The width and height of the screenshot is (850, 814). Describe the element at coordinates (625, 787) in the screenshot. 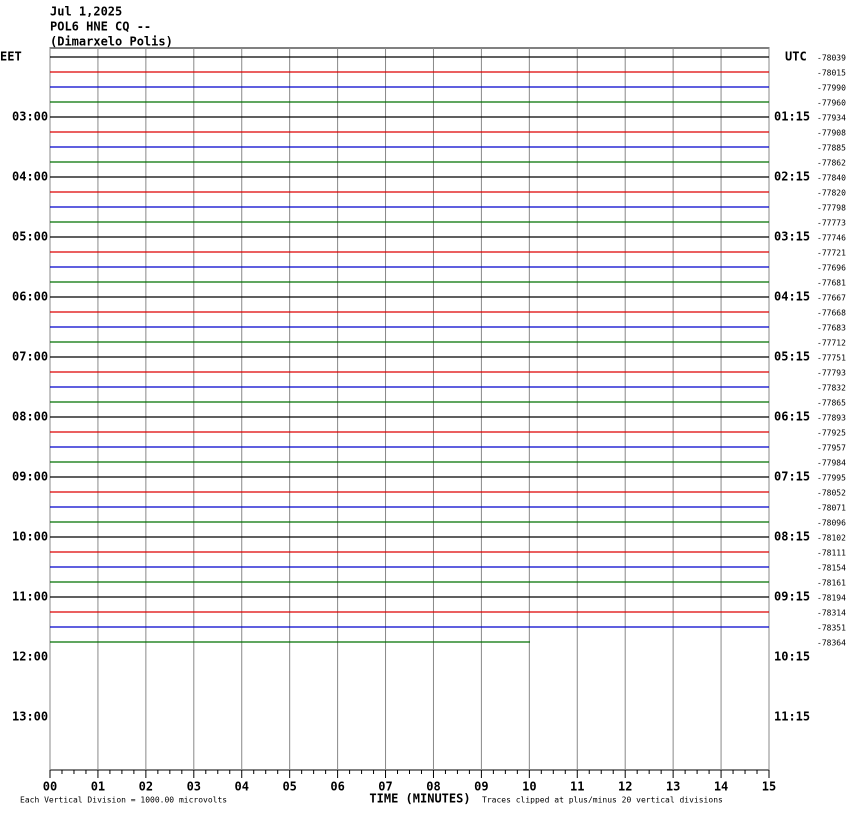

I see `x-tick-label: 12` at that location.